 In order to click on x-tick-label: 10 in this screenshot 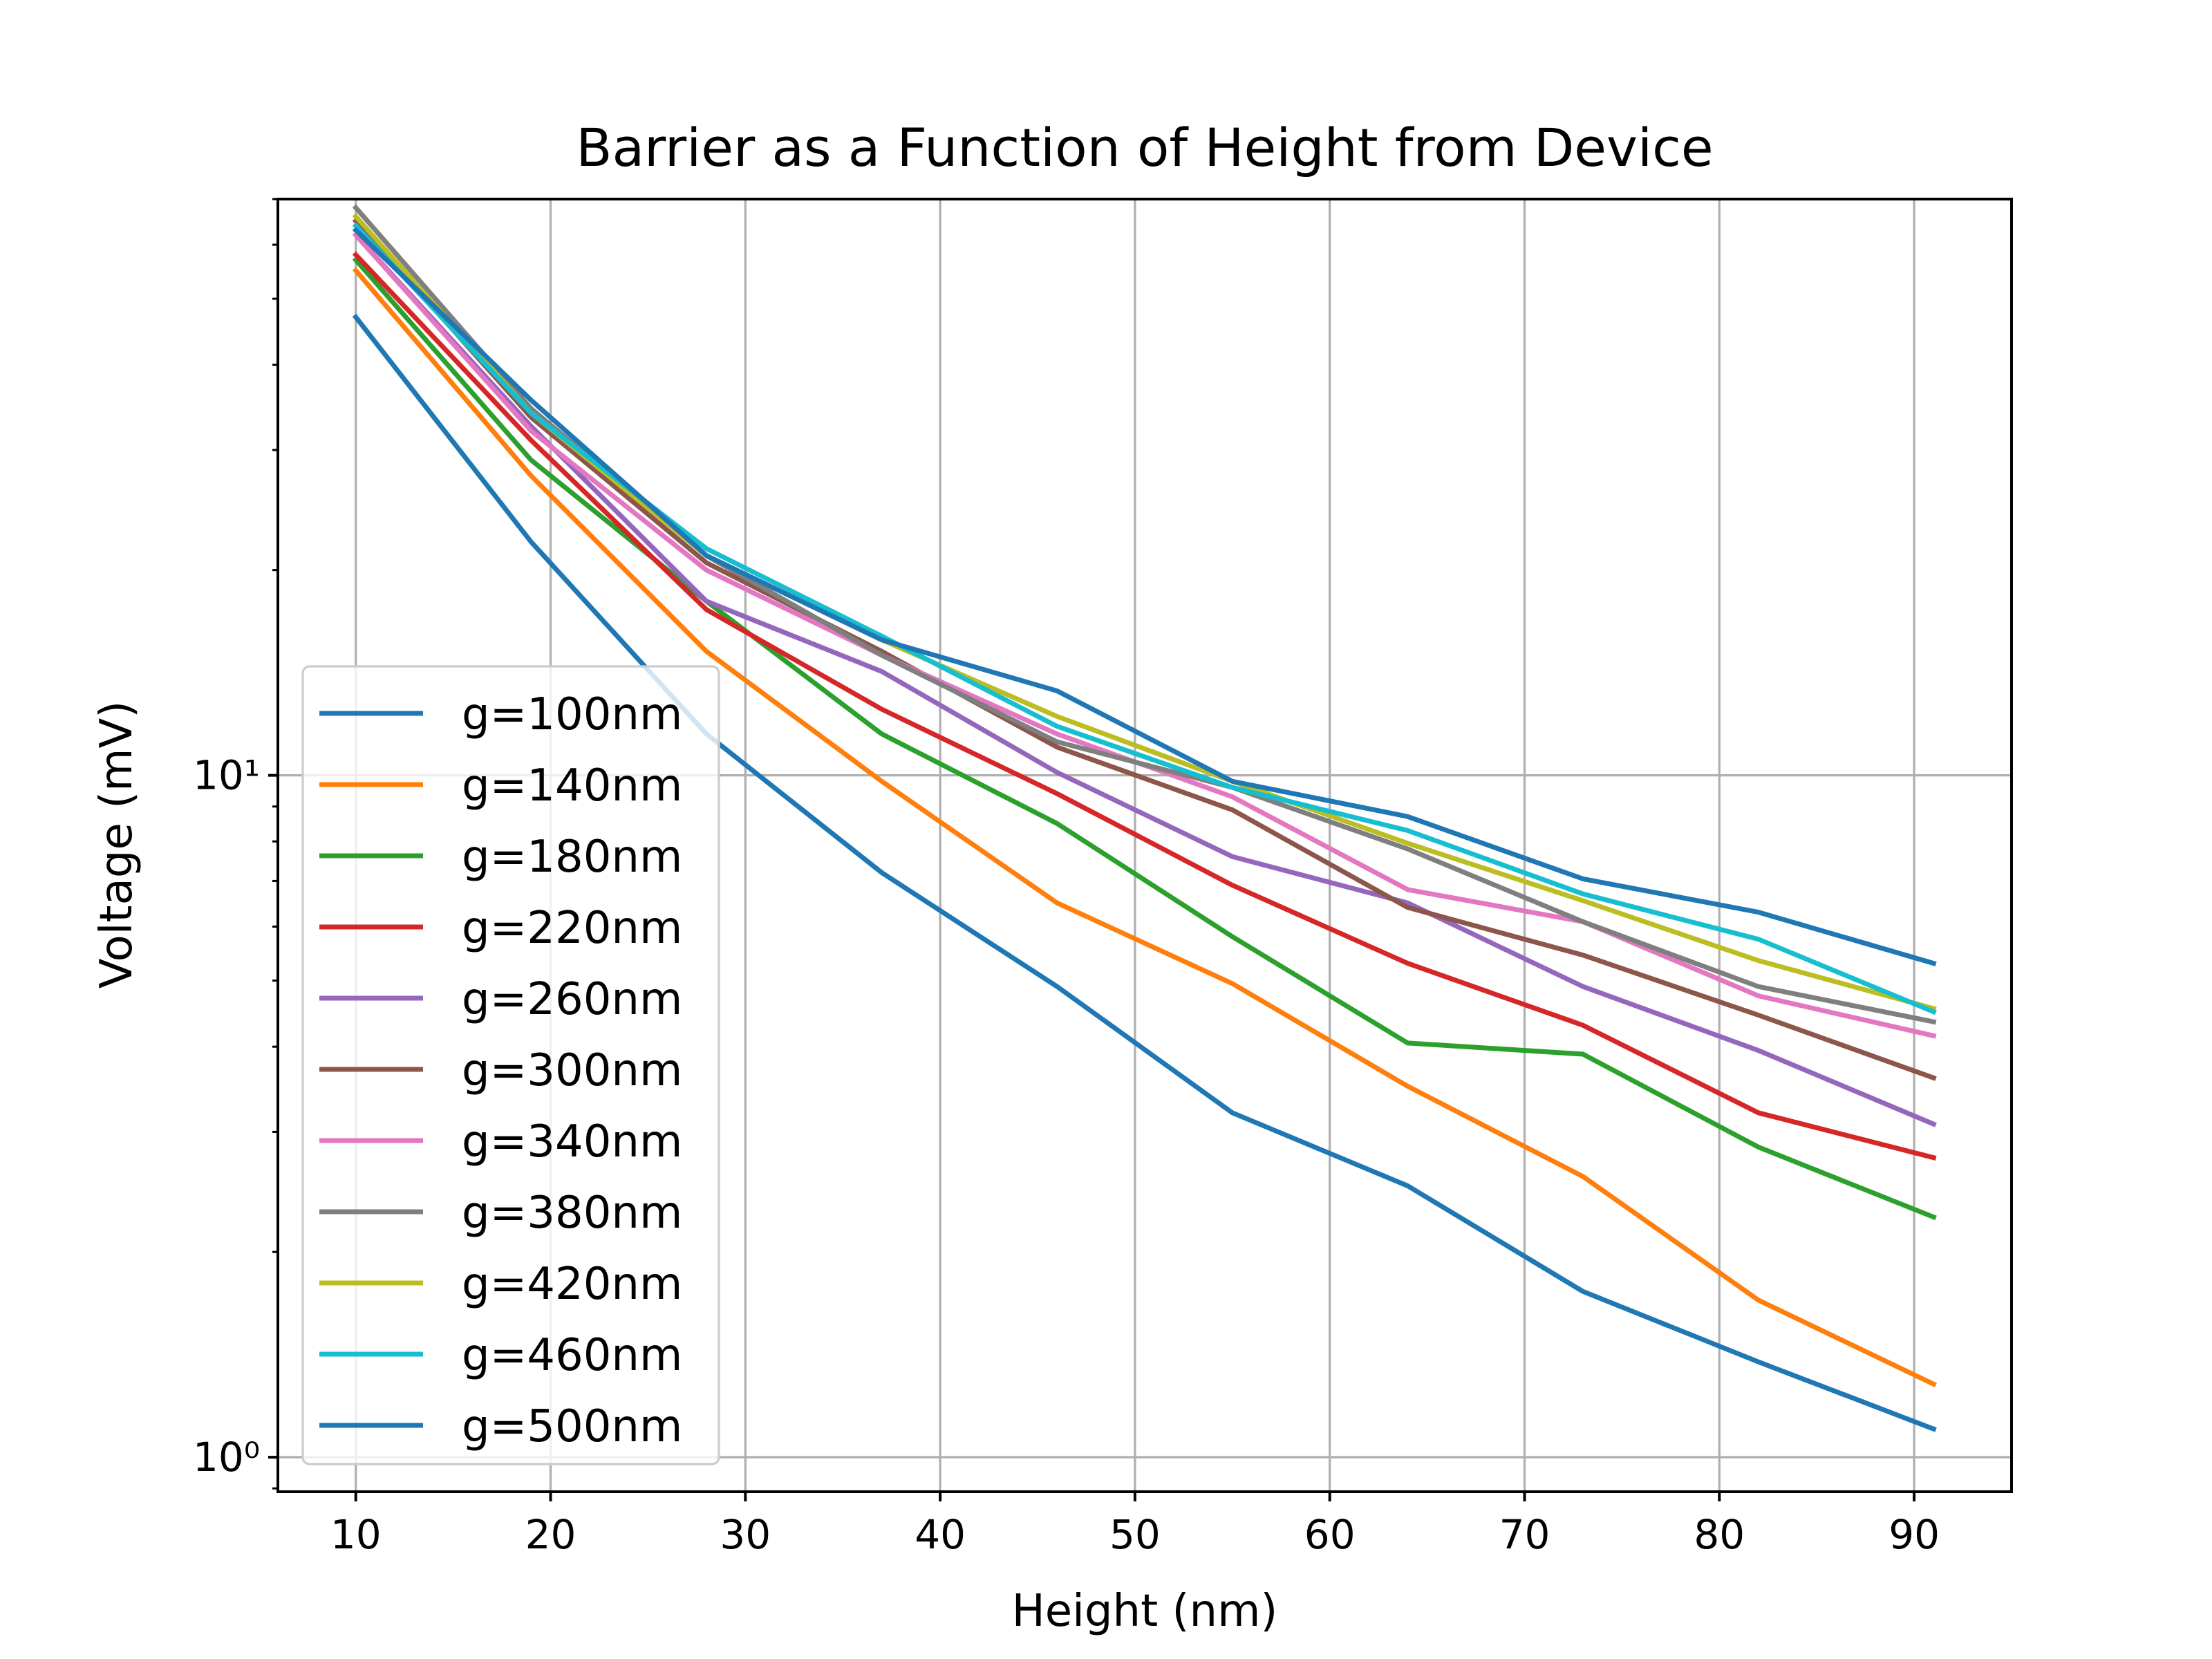, I will do `click(356, 1535)`.